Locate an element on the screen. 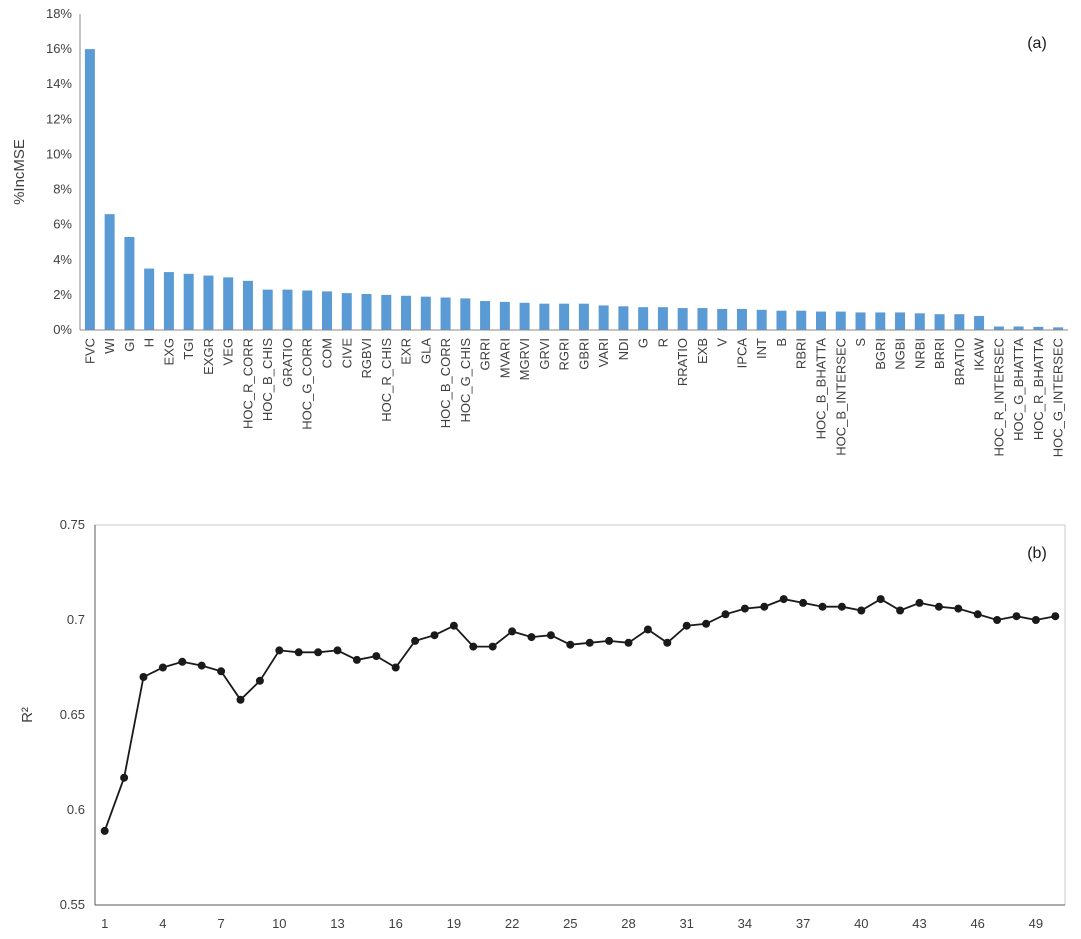  y-tick-label: 4% is located at coordinates (62, 259).